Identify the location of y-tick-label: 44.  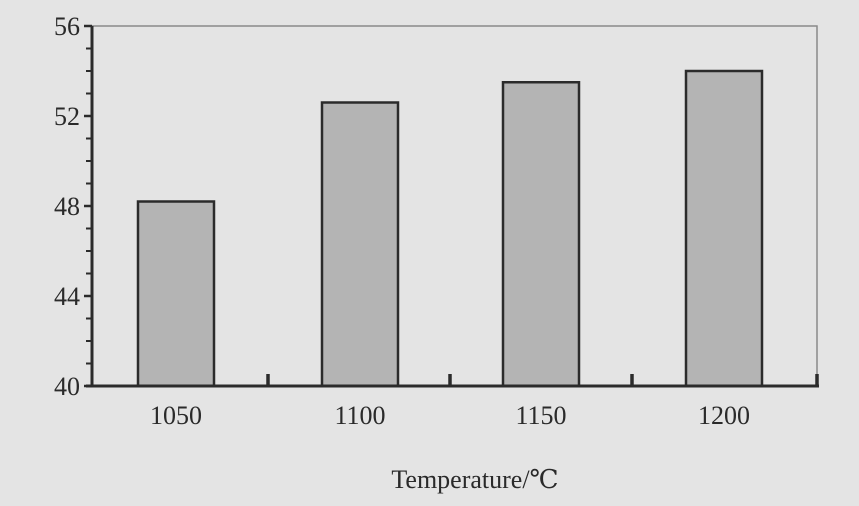
(67, 296).